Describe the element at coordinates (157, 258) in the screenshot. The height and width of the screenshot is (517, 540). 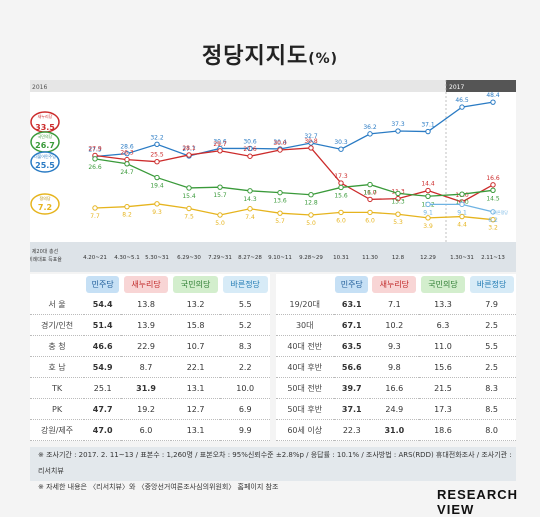
I see `x-tick-label: 5.30~31` at that location.